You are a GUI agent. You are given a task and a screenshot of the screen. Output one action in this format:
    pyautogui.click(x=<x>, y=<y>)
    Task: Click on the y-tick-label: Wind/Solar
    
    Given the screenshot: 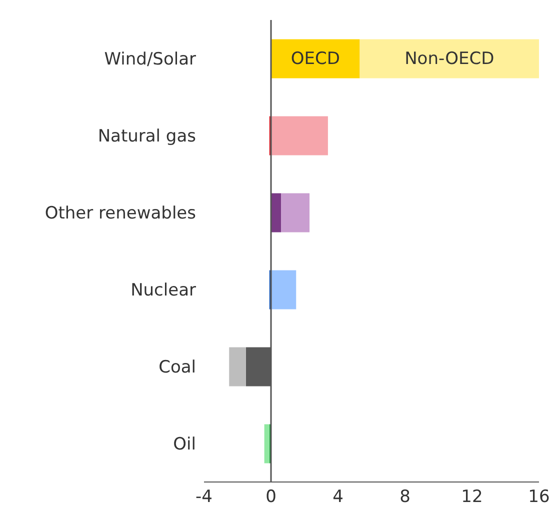 What is the action you would take?
    pyautogui.click(x=150, y=60)
    